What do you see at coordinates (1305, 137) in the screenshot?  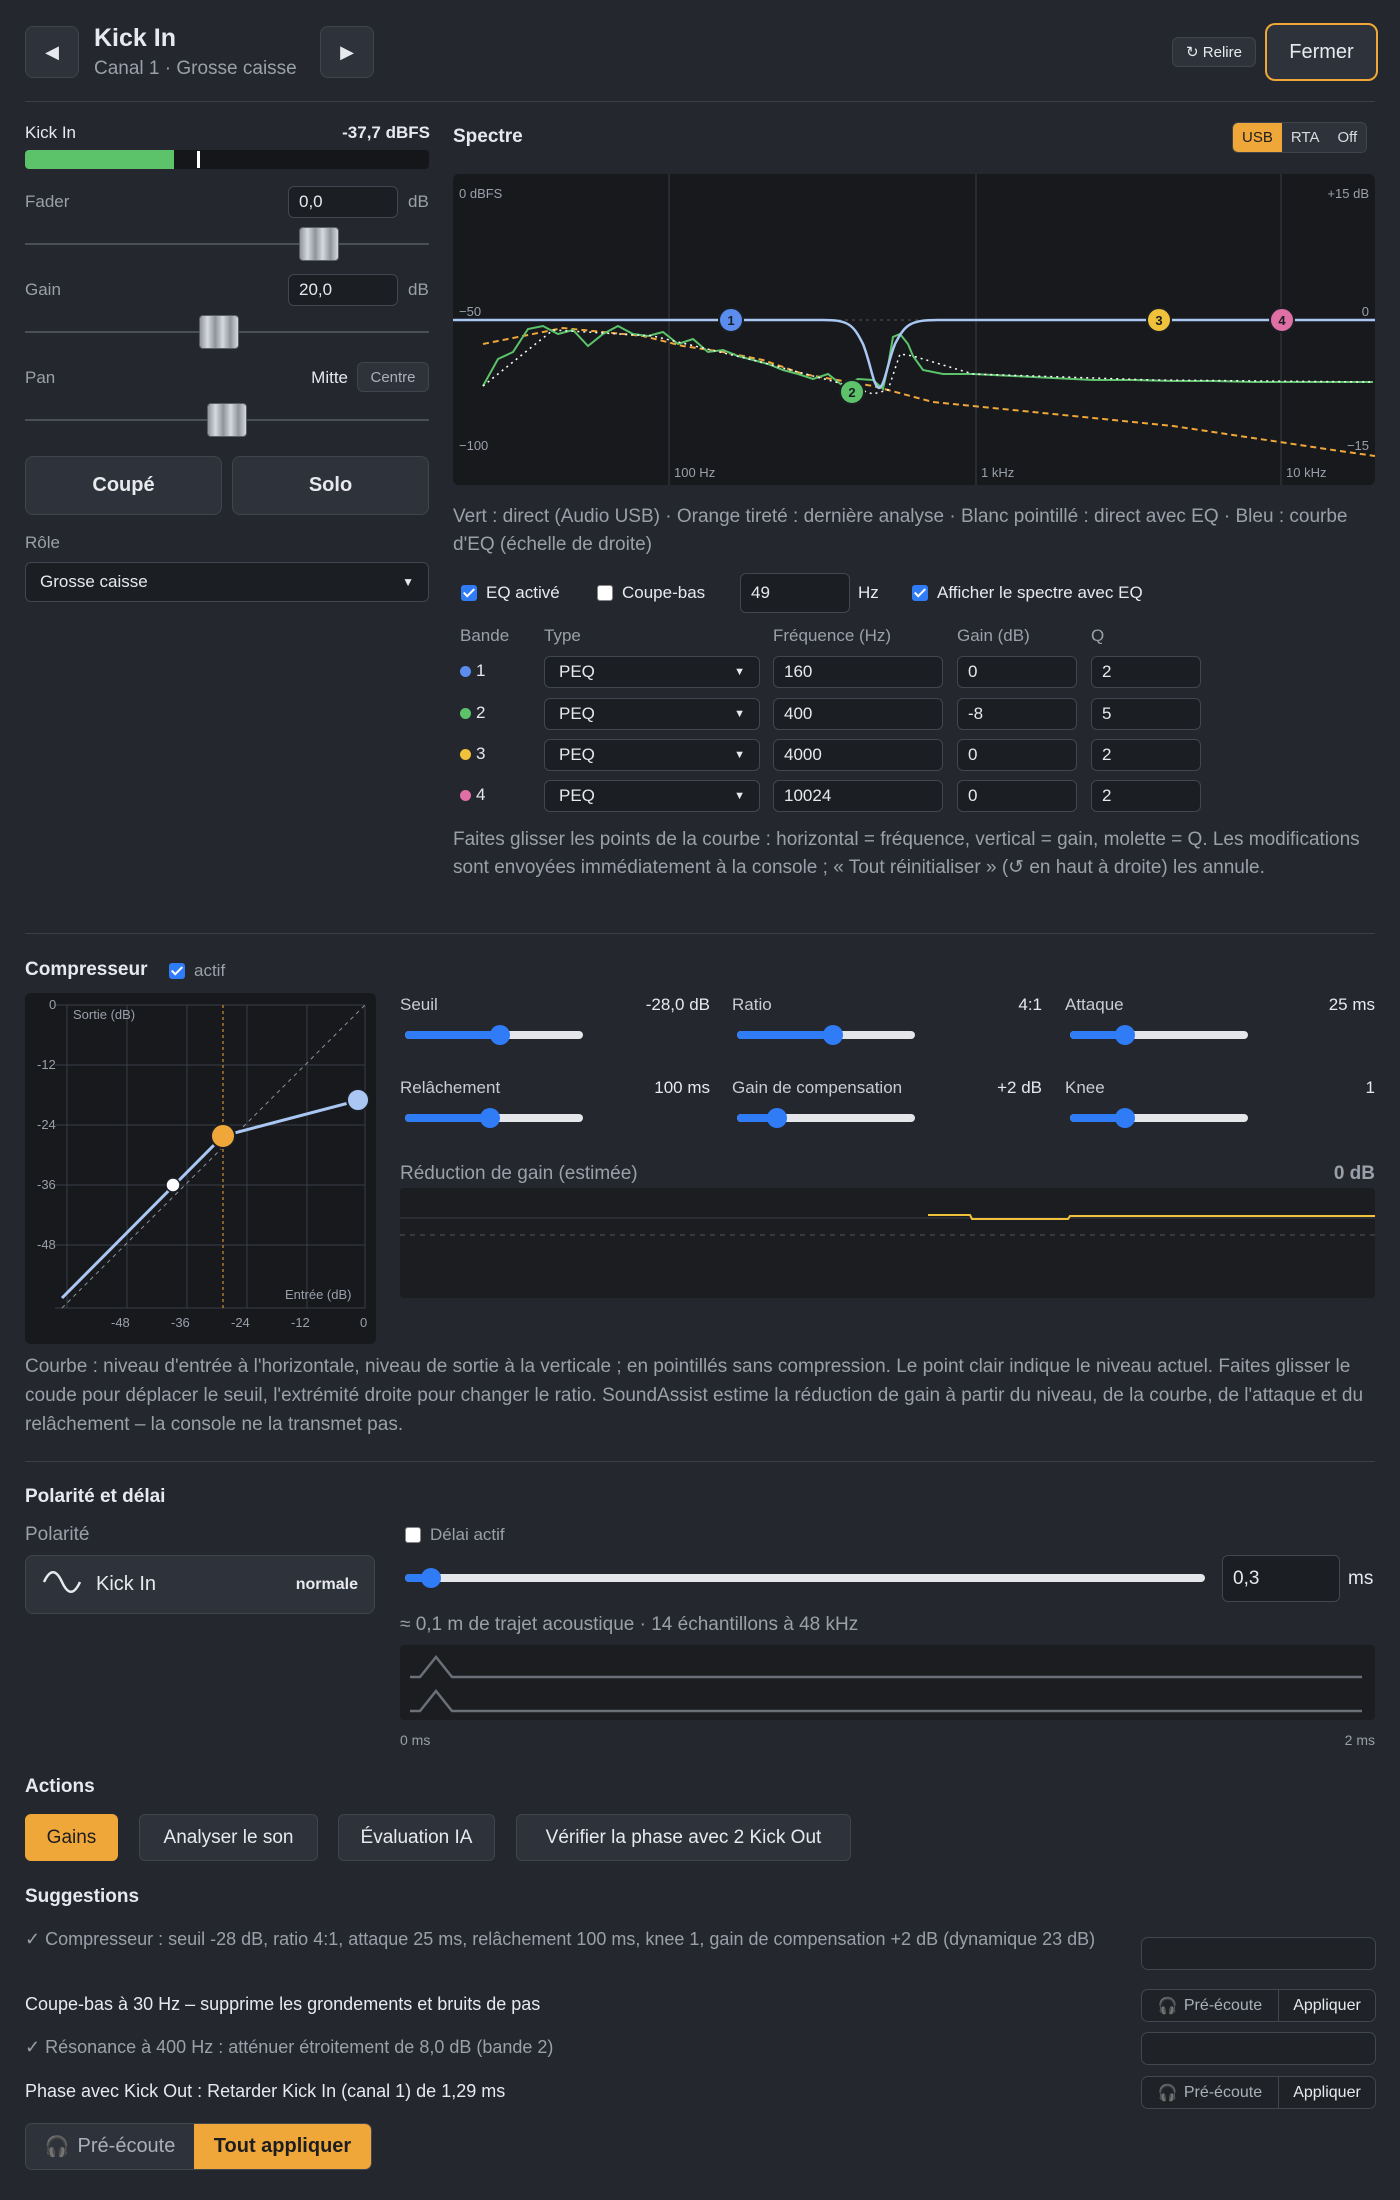 I see `mode-rta: RTA` at bounding box center [1305, 137].